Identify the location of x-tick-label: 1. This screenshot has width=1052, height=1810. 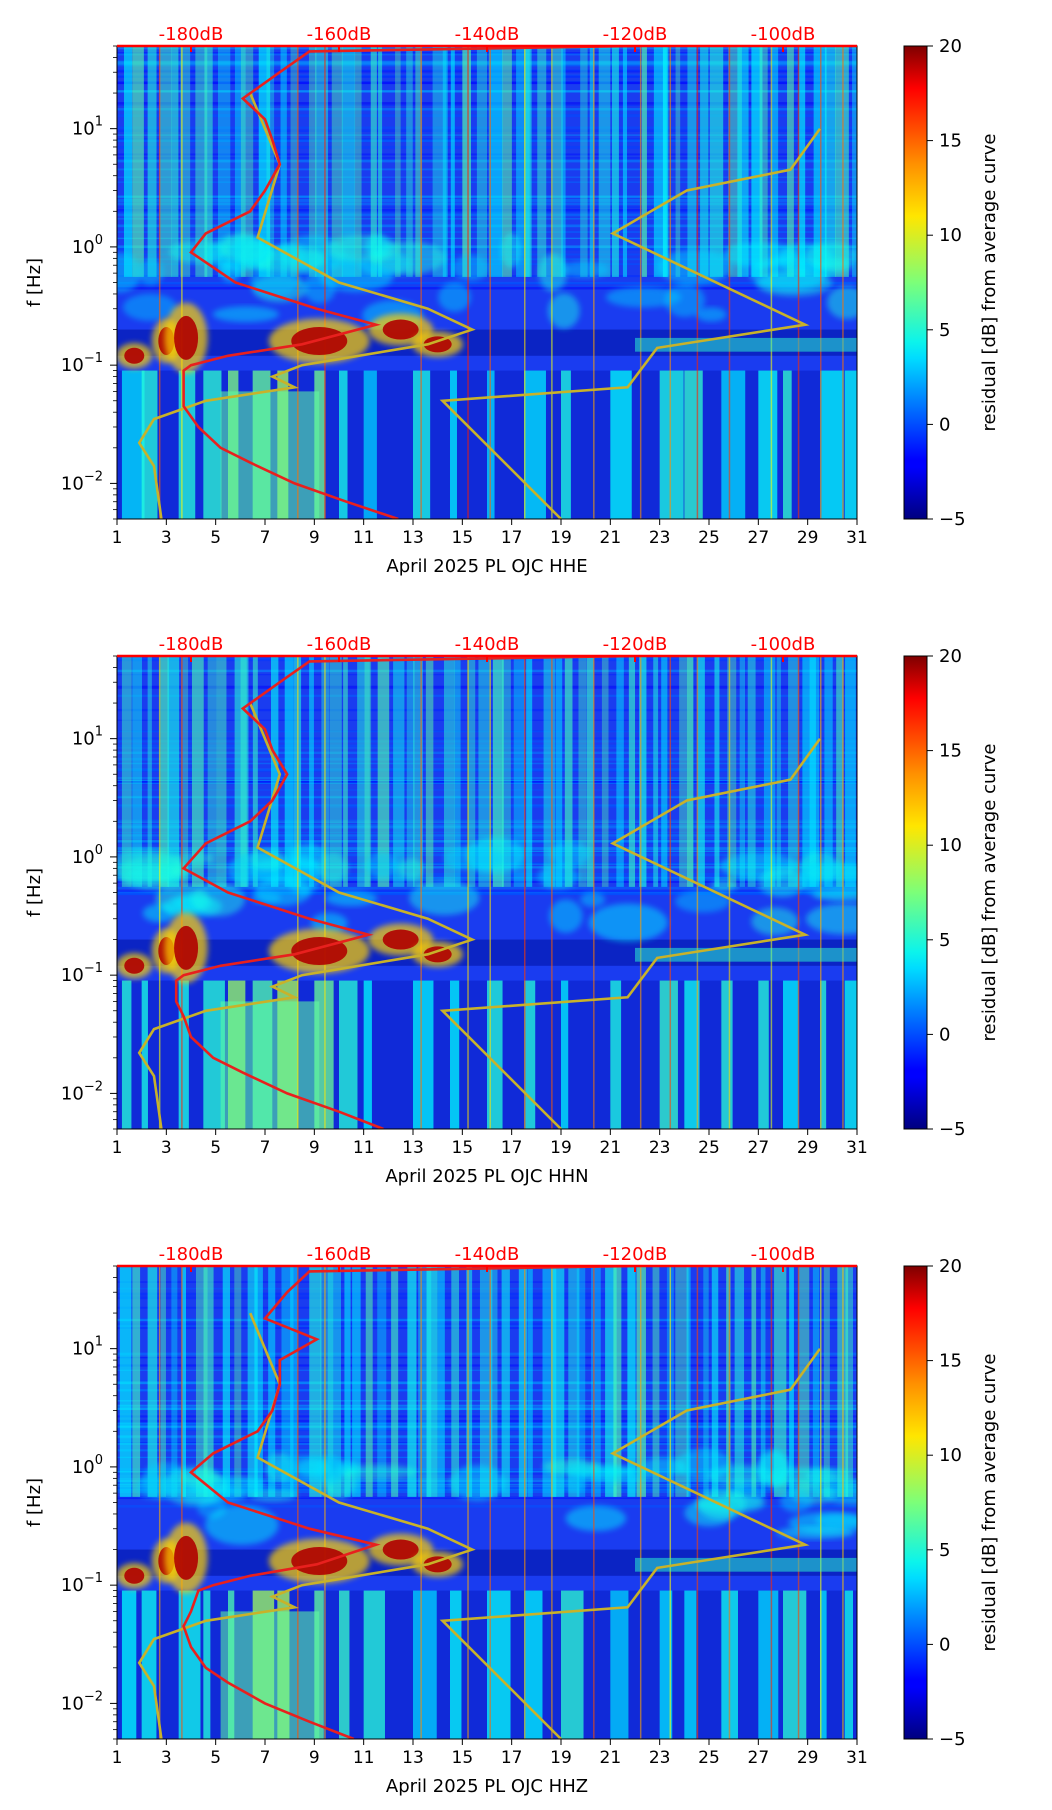
(117, 1148).